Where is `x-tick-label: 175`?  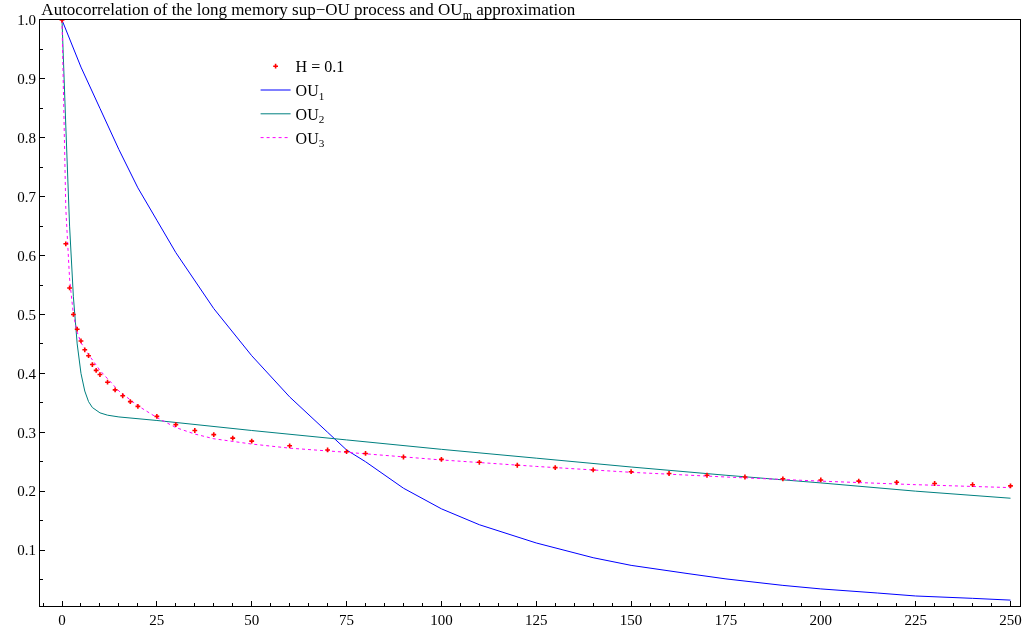 x-tick-label: 175 is located at coordinates (726, 620).